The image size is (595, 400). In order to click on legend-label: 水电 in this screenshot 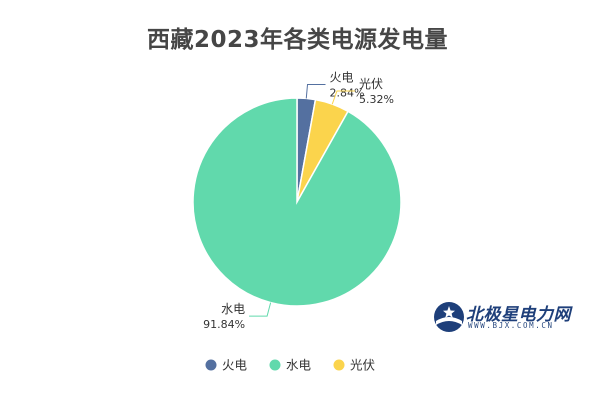, I will do `click(299, 365)`.